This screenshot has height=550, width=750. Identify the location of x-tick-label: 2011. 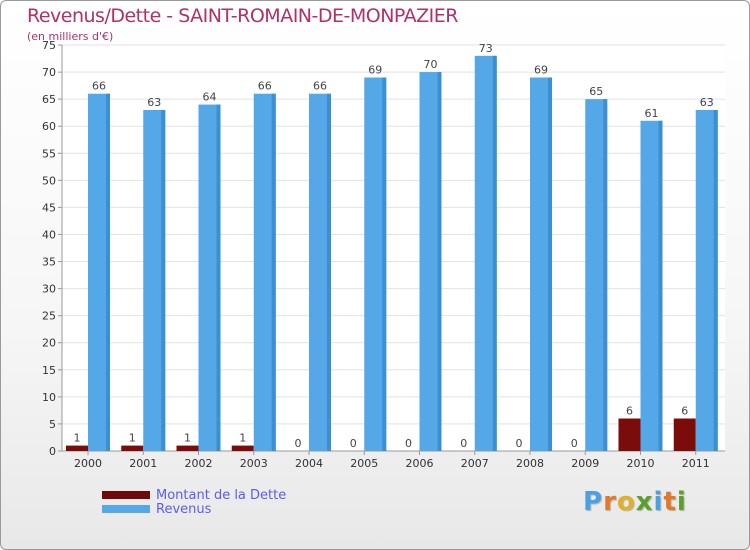
(696, 463).